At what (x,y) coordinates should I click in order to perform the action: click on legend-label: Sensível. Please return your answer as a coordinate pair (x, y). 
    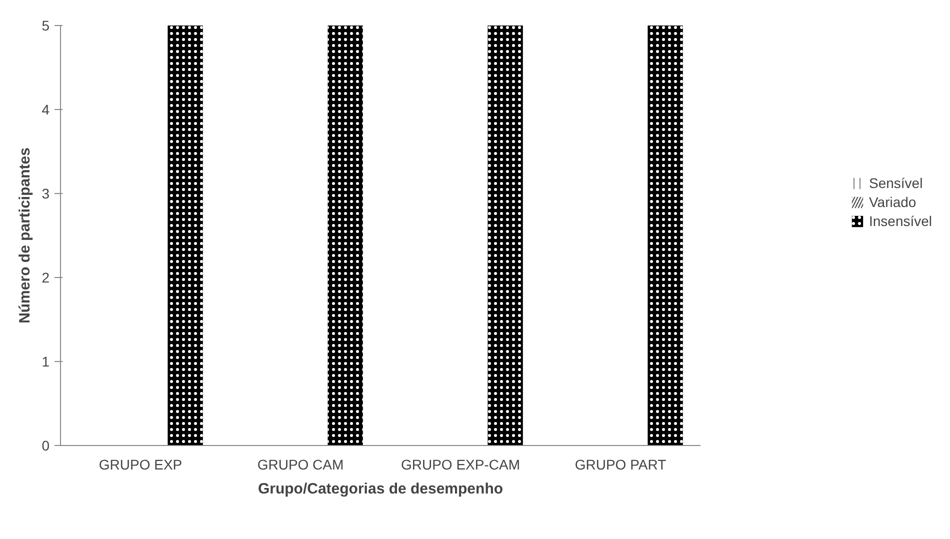
    Looking at the image, I should click on (896, 183).